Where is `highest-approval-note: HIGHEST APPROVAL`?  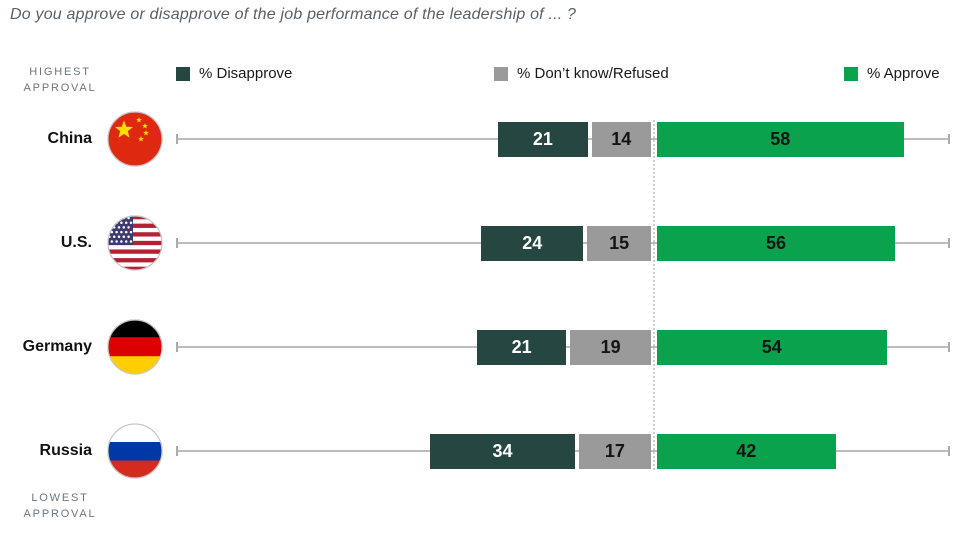
highest-approval-note: HIGHEST APPROVAL is located at coordinates (60, 80).